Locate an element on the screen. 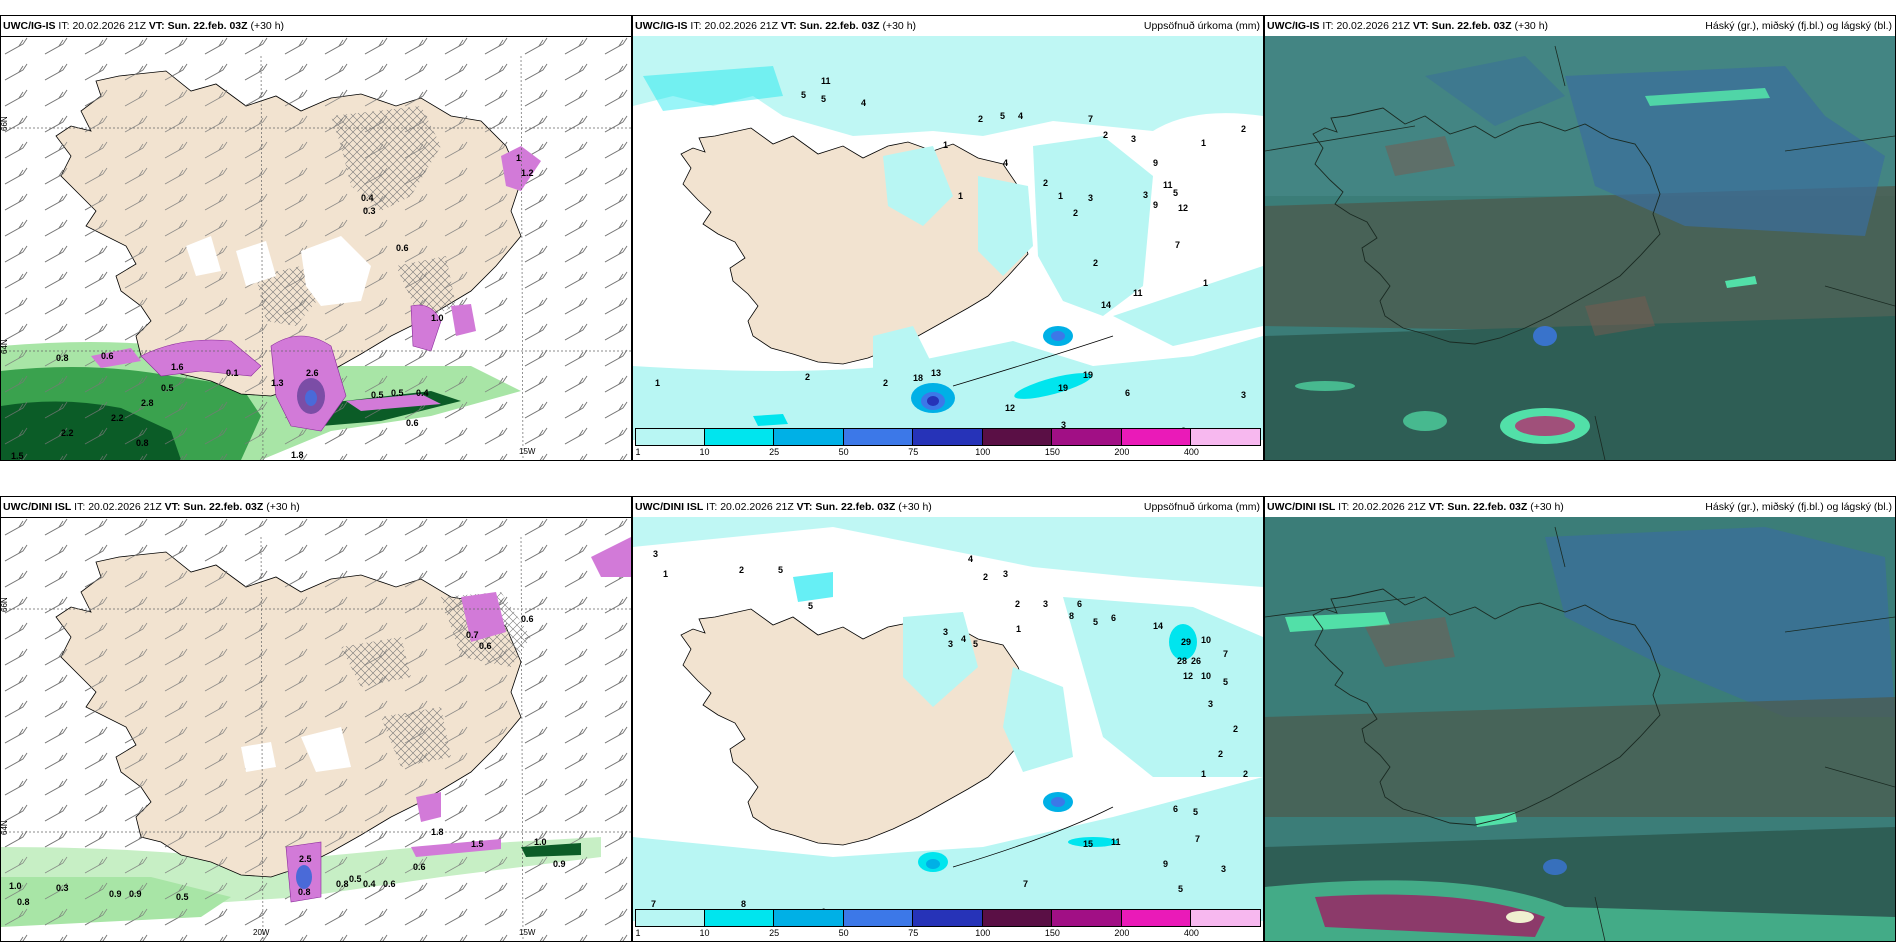 Image resolution: width=1900 pixels, height=950 pixels. colorbar-tick: 1 is located at coordinates (638, 452).